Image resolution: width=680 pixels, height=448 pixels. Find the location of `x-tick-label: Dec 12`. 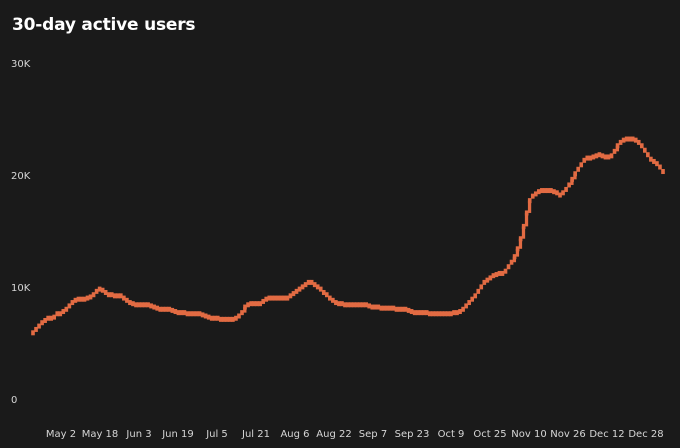

x-tick-label: Dec 12 is located at coordinates (606, 434).